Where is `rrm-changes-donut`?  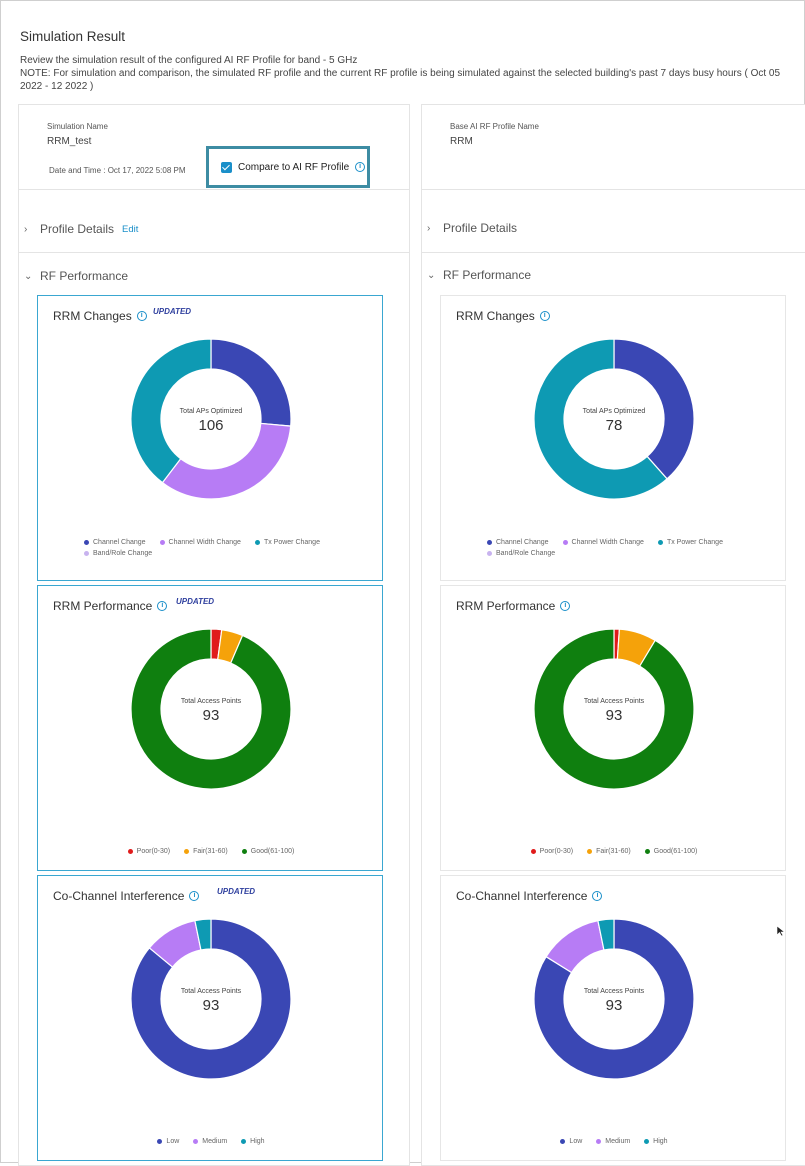
rrm-changes-donut is located at coordinates (614, 419).